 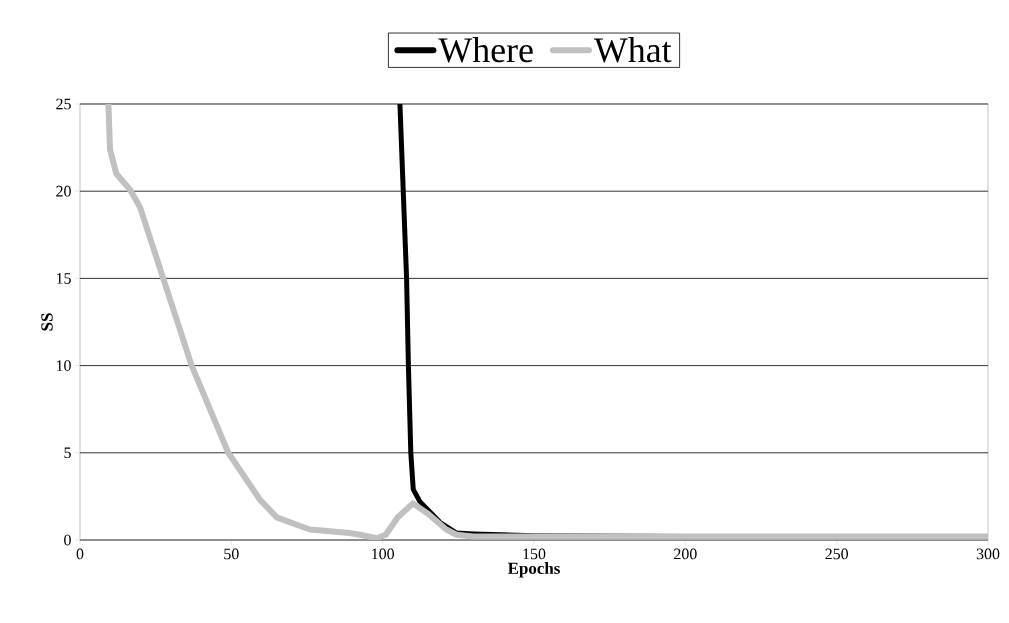 I want to click on x-axis-title: Epochs, so click(x=533, y=570).